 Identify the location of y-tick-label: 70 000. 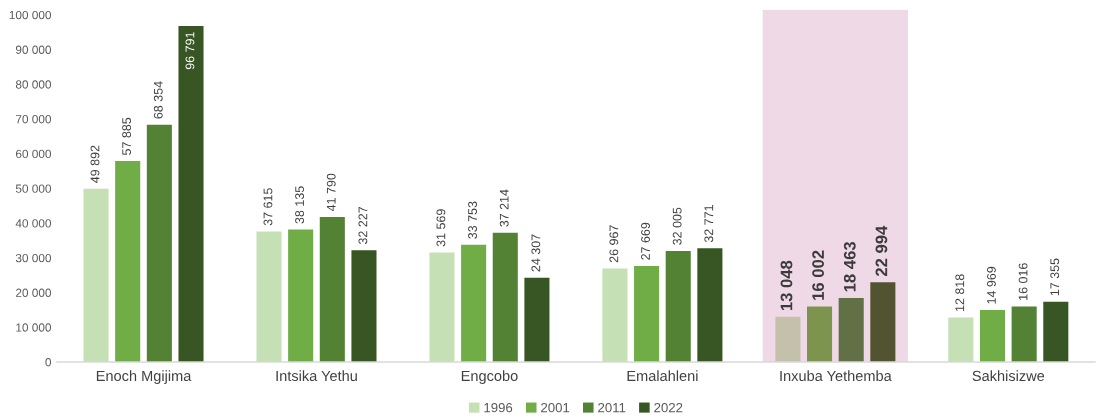
(33, 119).